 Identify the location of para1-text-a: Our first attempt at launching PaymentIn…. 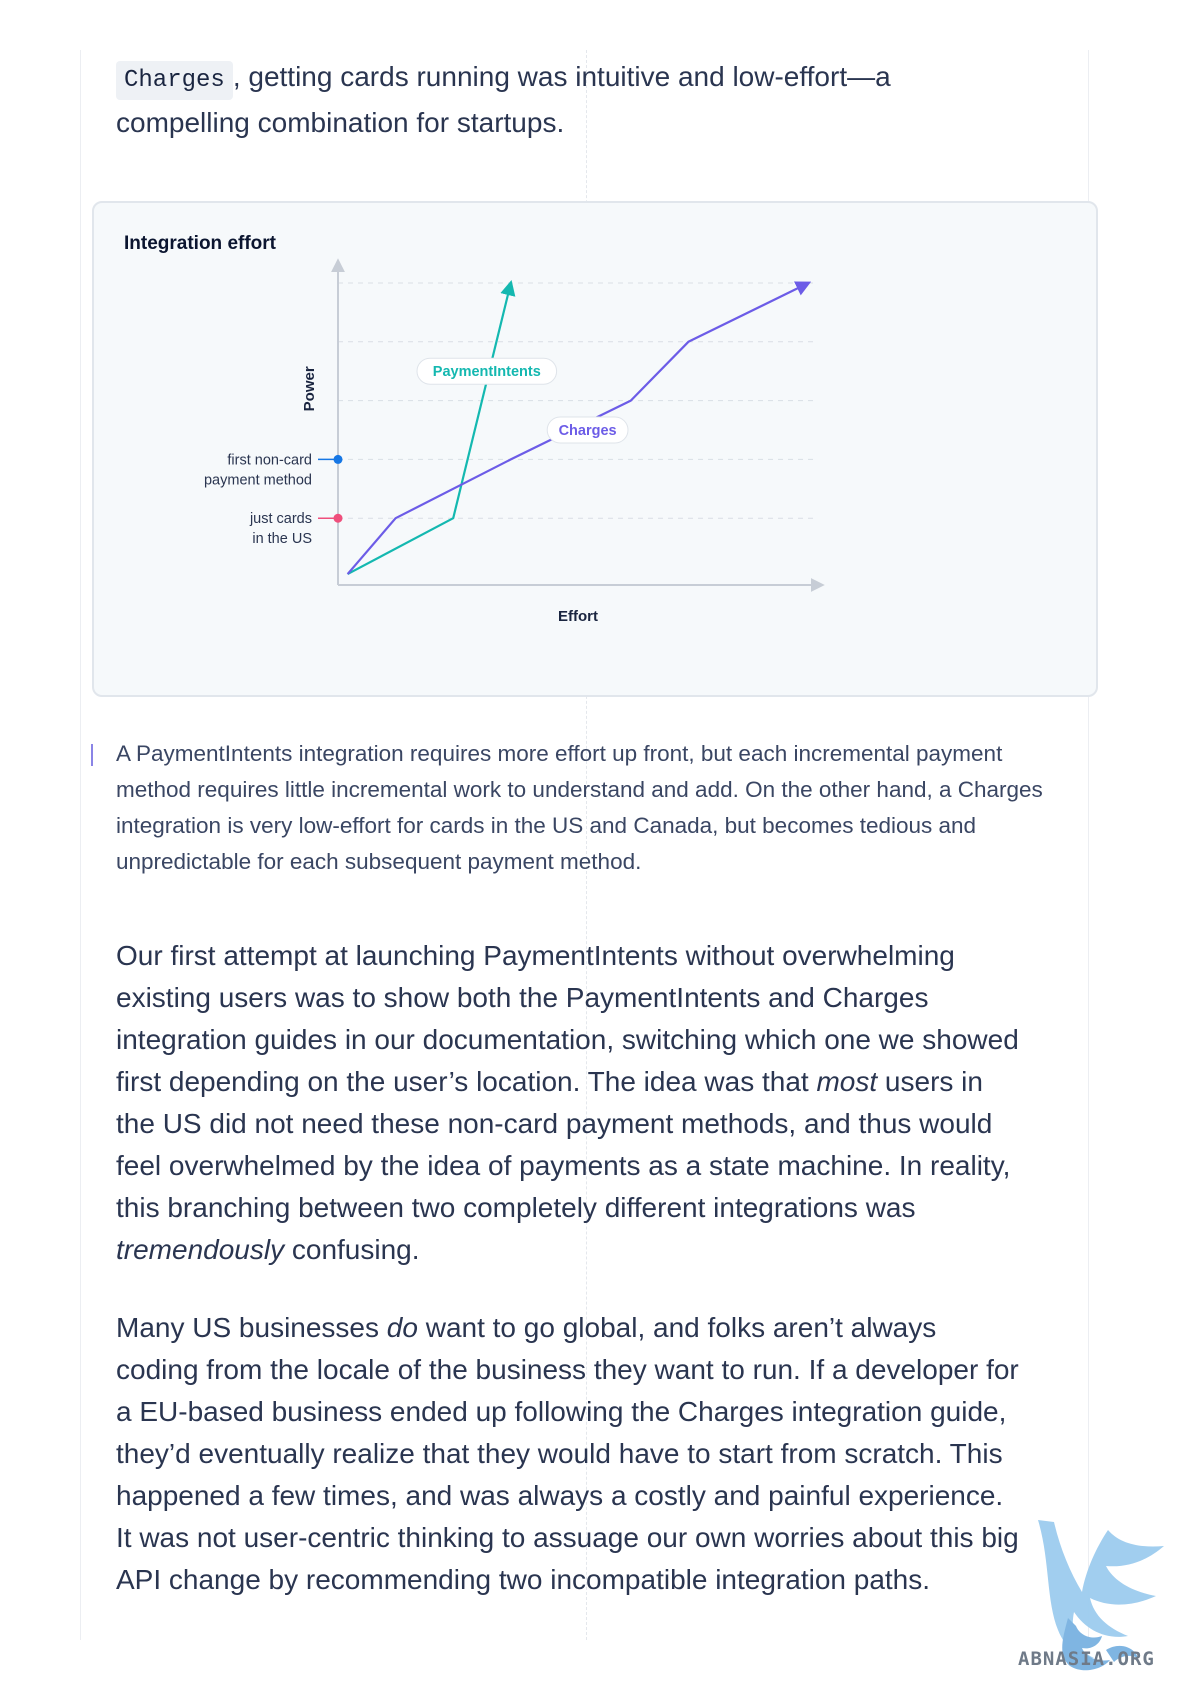
(567, 1018).